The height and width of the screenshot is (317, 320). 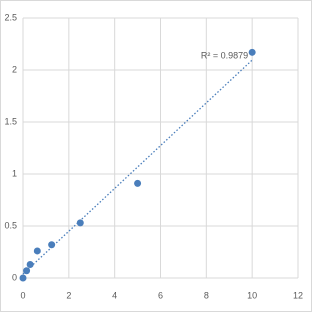 I want to click on y-tick-label: 0.5, so click(x=10, y=225).